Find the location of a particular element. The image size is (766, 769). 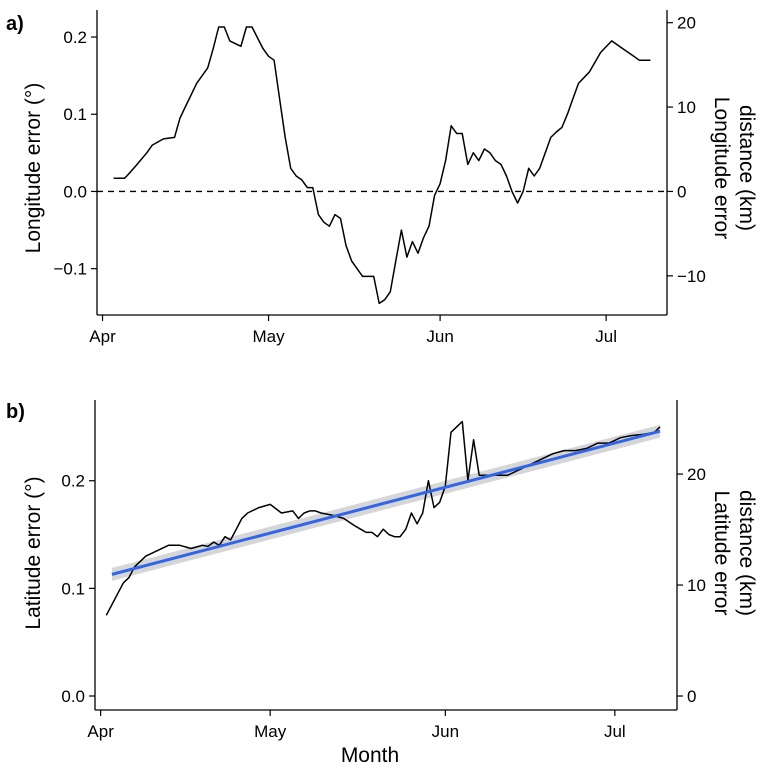

panel-b-right-y-tick-label: 0 is located at coordinates (691, 696).